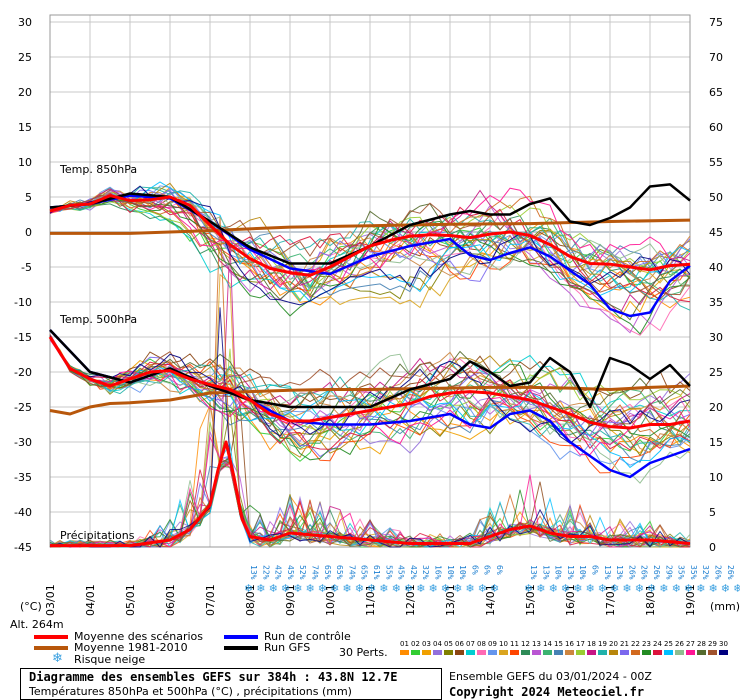 The image size is (740, 700). Describe the element at coordinates (716, 302) in the screenshot. I see `right-tick-label: 35` at that location.